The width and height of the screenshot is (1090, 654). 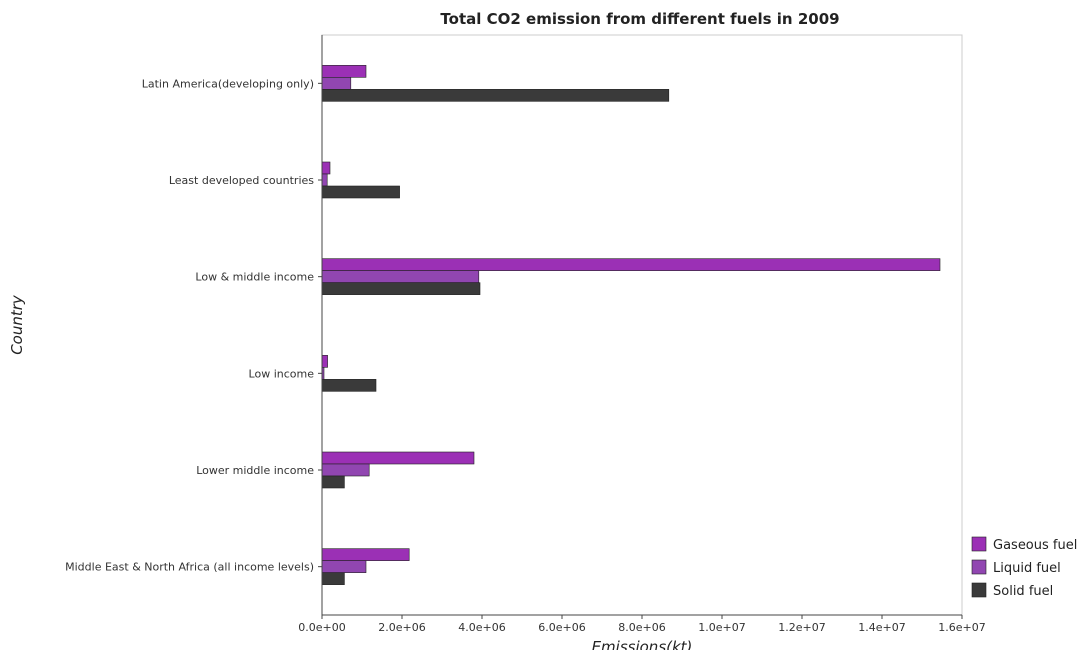 I want to click on x-tick-label: 1.0e+07, so click(x=721, y=627).